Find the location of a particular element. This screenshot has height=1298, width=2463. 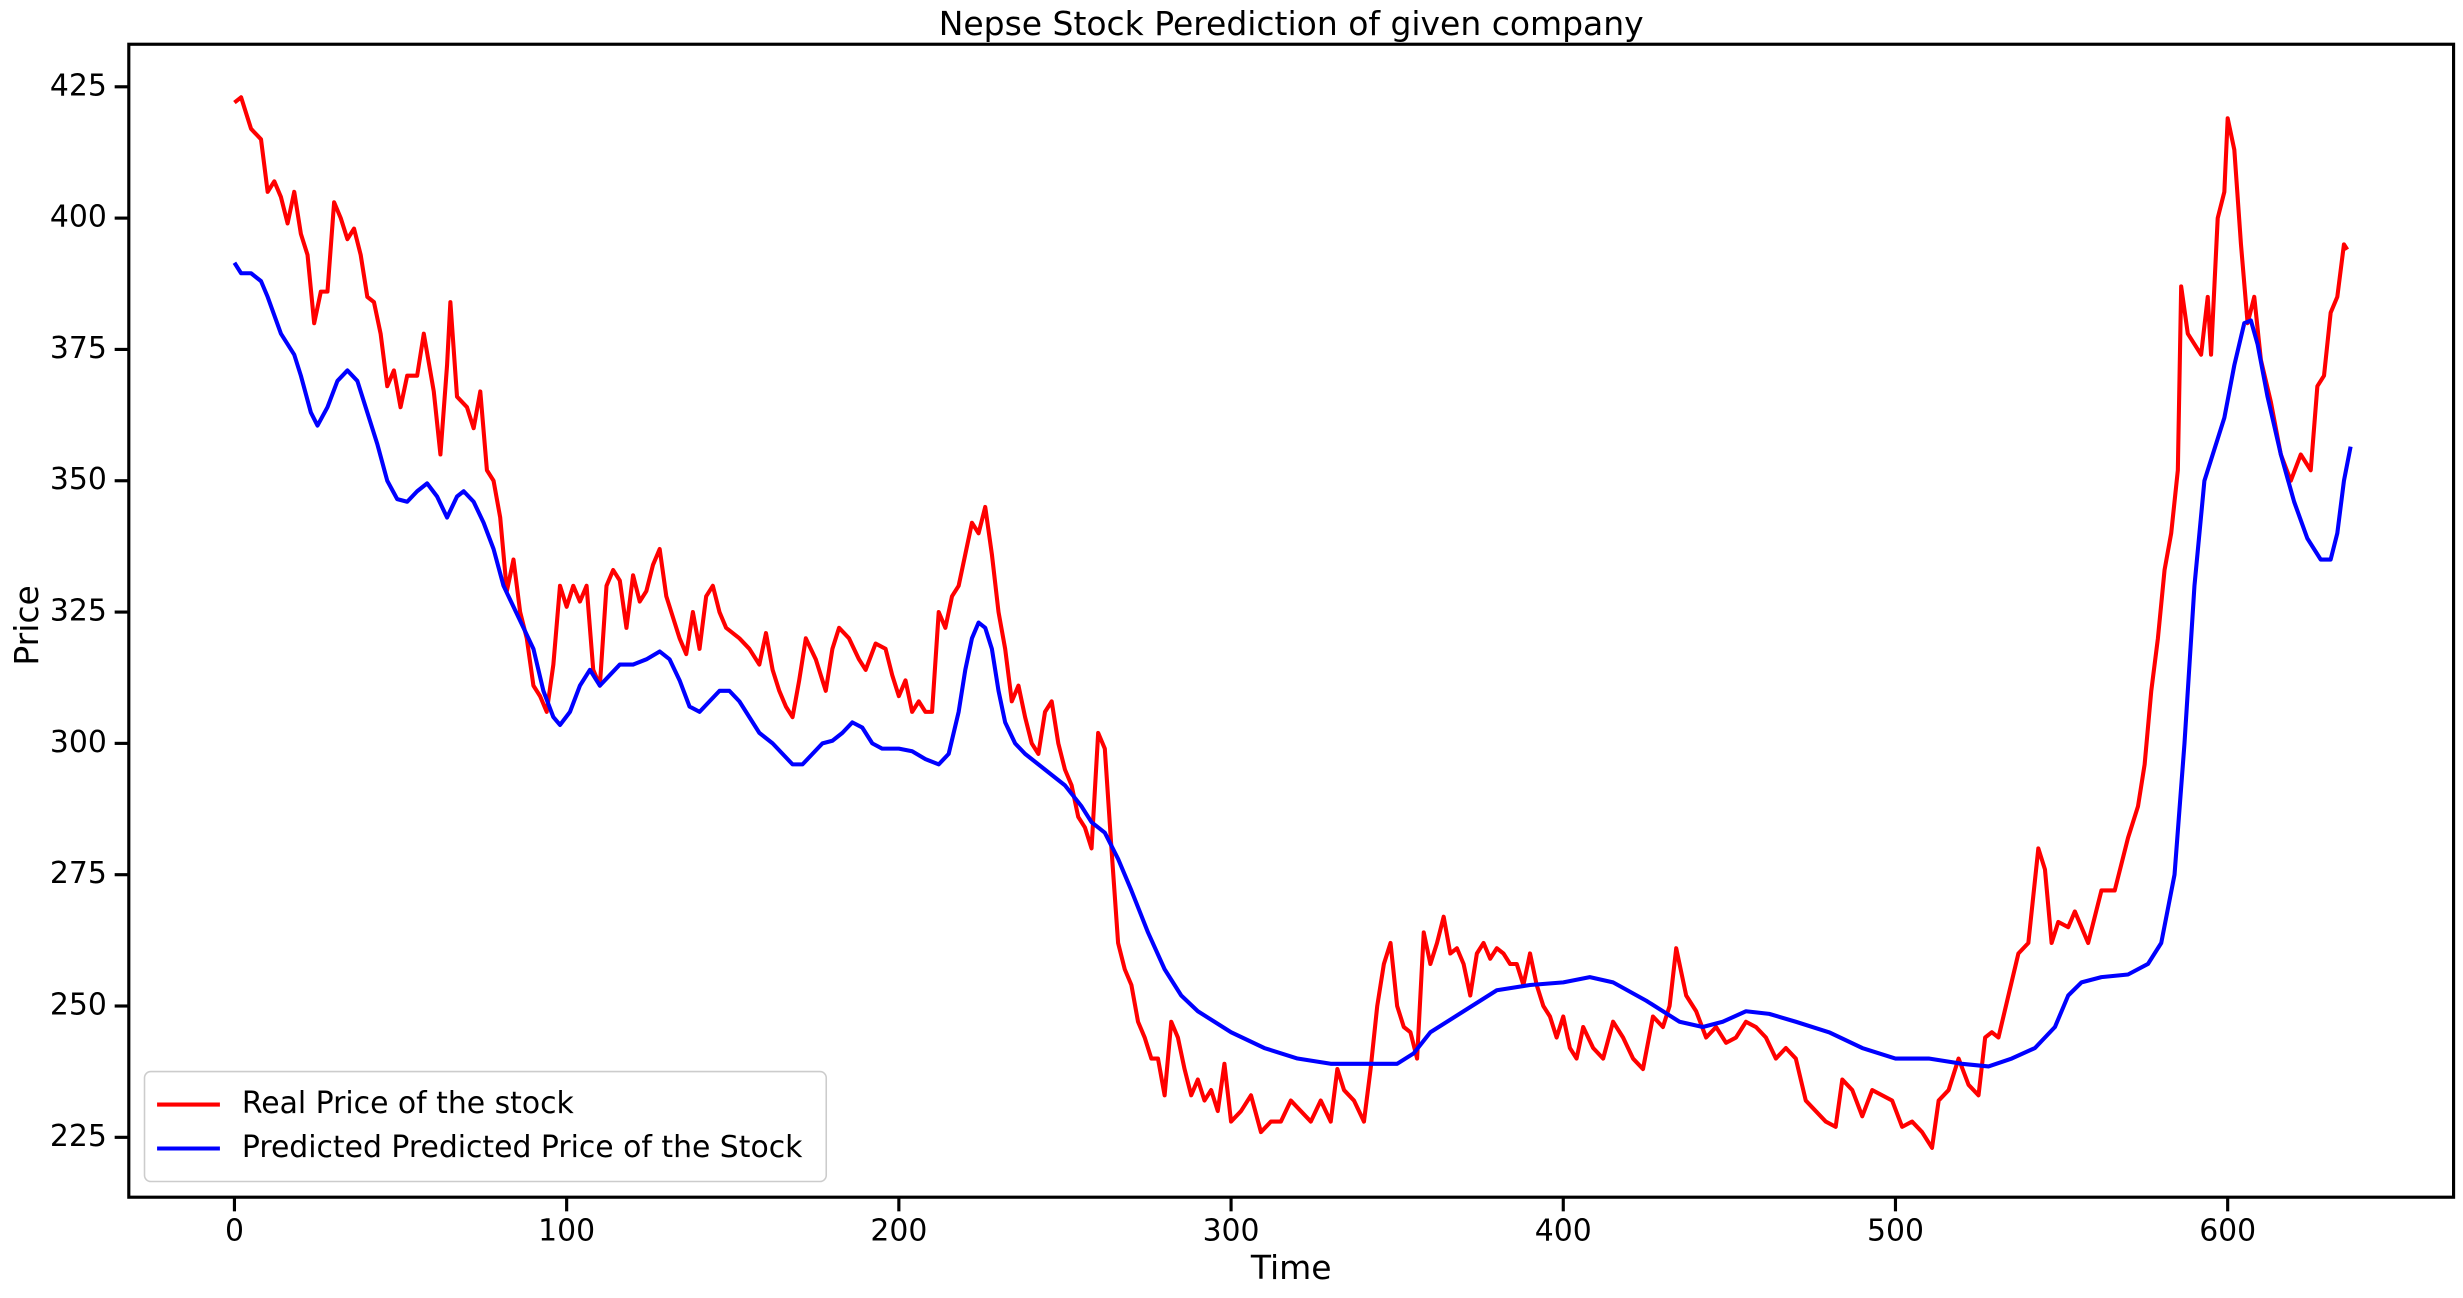

y-tick-label: 225 is located at coordinates (78, 1136).